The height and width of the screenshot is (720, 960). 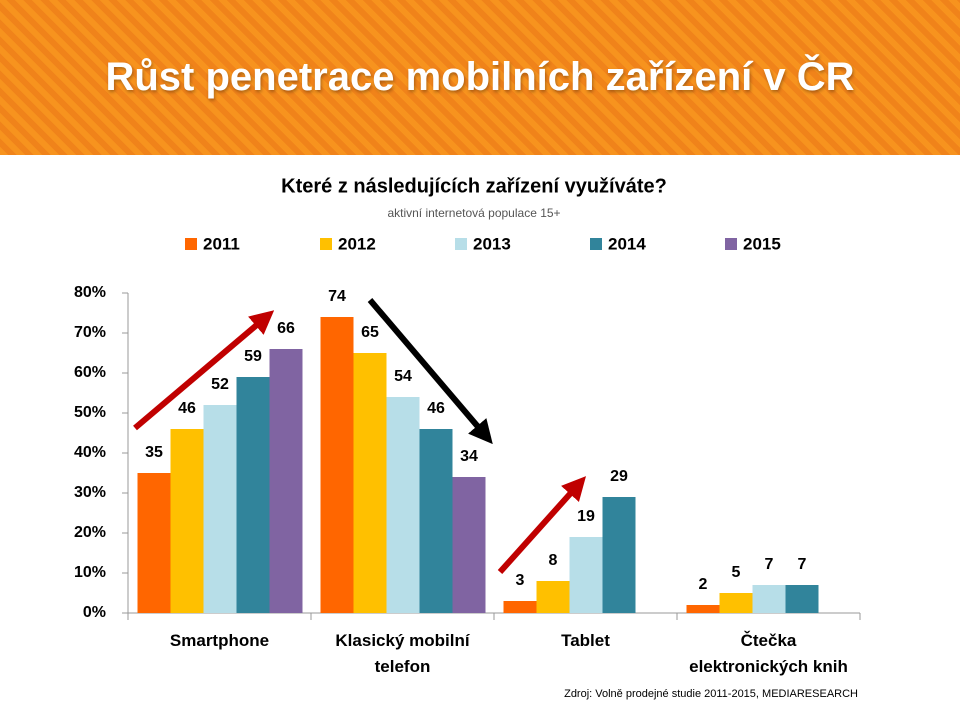 I want to click on data-label: 54, so click(x=403, y=376).